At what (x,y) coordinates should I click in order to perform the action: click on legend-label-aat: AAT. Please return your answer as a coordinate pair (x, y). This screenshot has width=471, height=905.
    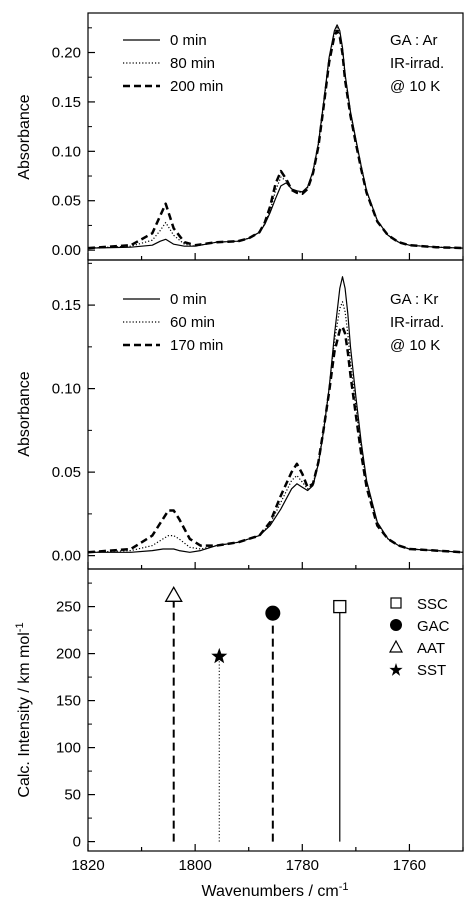
    Looking at the image, I should click on (431, 648).